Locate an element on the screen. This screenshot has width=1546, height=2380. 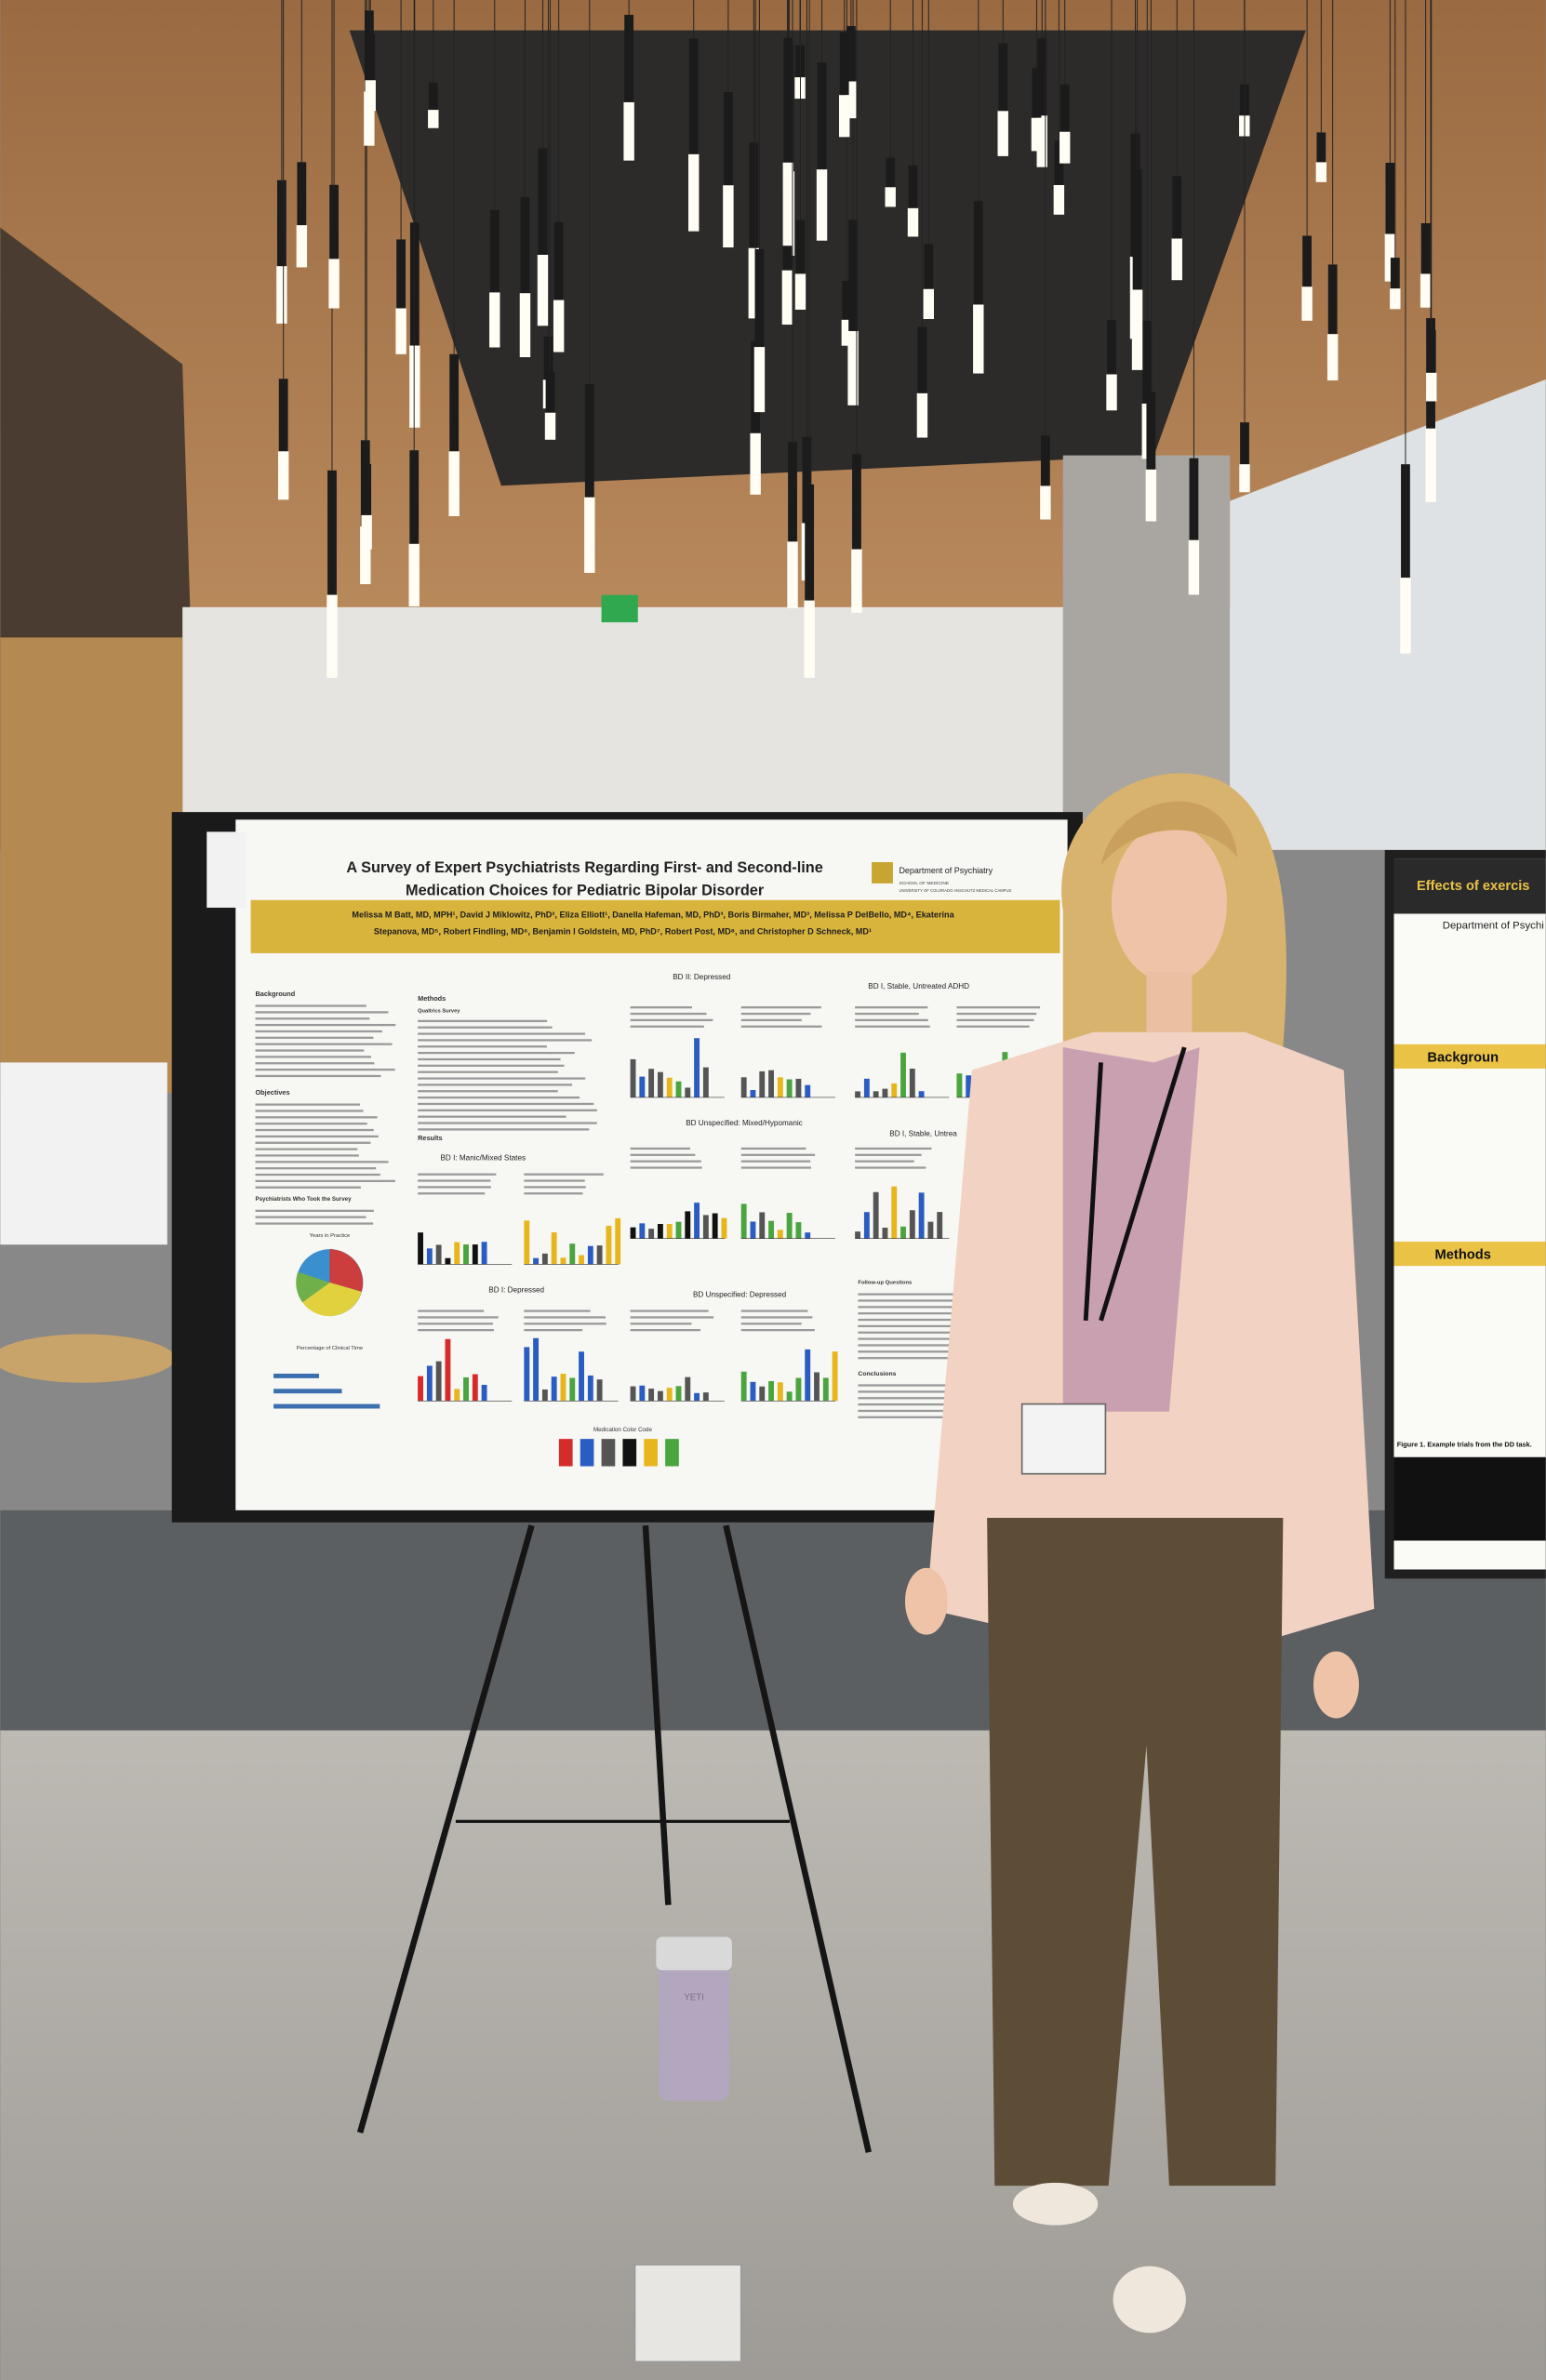
section-heading: Results is located at coordinates (430, 1138).